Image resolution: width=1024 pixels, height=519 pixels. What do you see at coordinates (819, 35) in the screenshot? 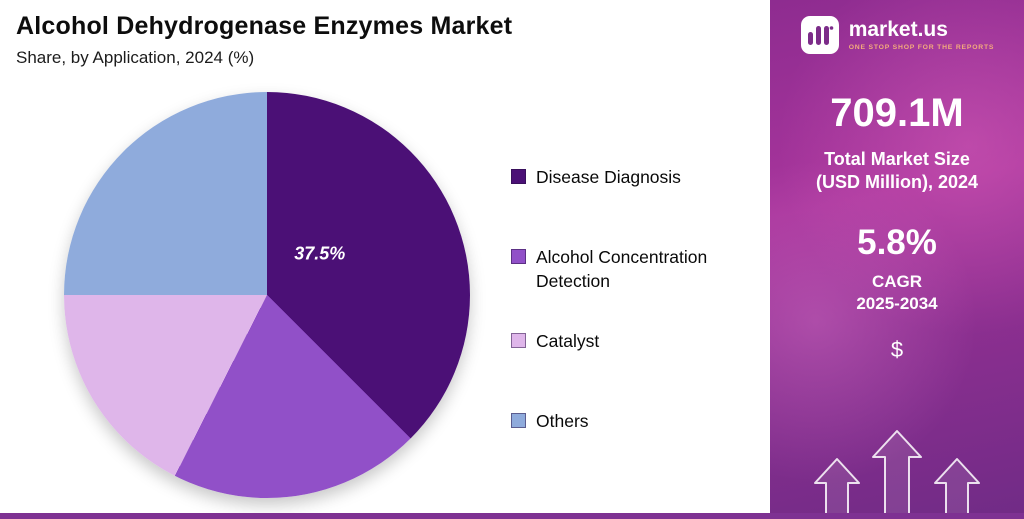
I see `marketus-logo-icon` at bounding box center [819, 35].